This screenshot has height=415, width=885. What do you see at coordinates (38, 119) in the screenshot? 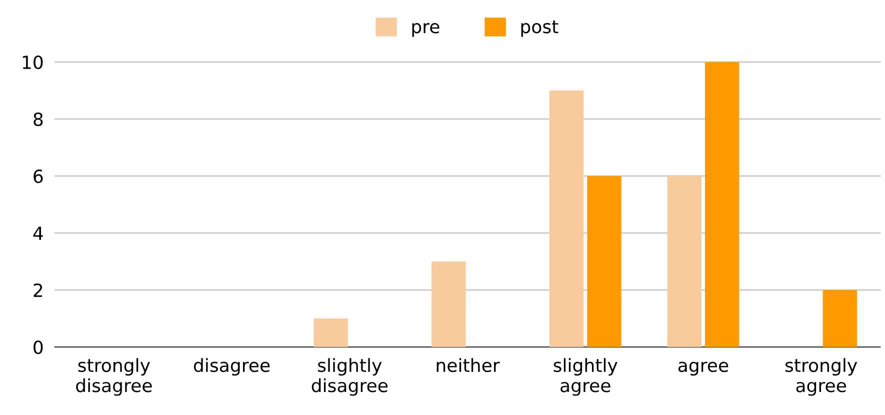
I see `y-tick-label: 8` at bounding box center [38, 119].